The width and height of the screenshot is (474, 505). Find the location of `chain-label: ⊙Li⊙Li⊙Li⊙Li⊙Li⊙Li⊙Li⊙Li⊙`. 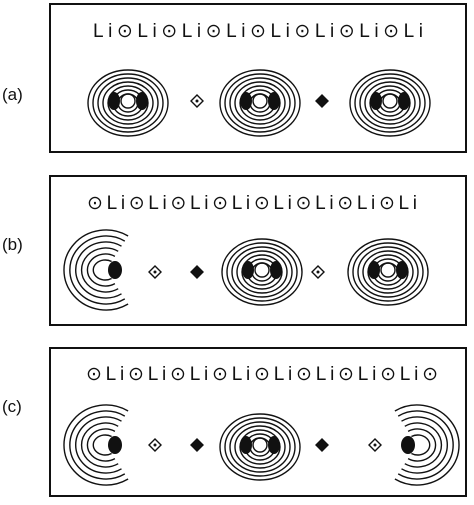

chain-label: ⊙Li⊙Li⊙Li⊙Li⊙Li⊙Li⊙Li⊙Li⊙ is located at coordinates (262, 374).